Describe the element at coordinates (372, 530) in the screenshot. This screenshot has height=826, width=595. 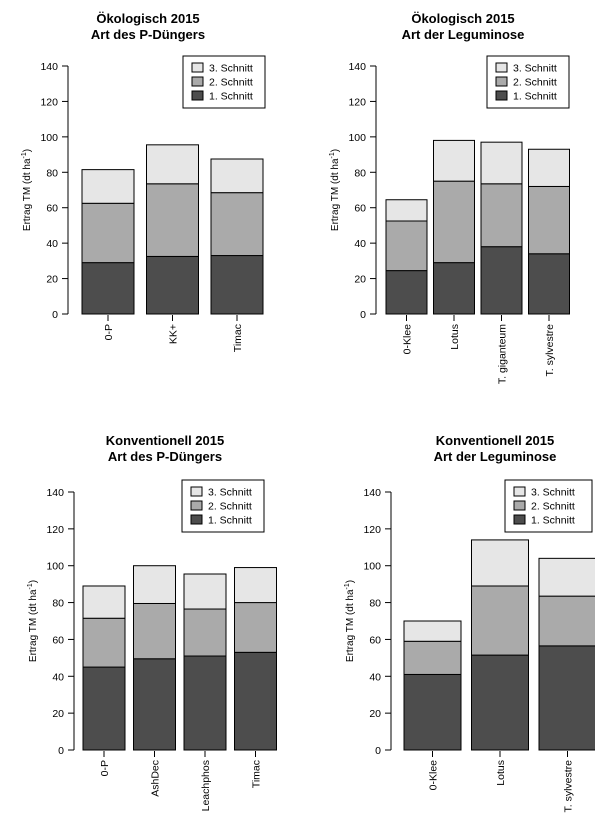
I see `y-tick-label: 120` at that location.